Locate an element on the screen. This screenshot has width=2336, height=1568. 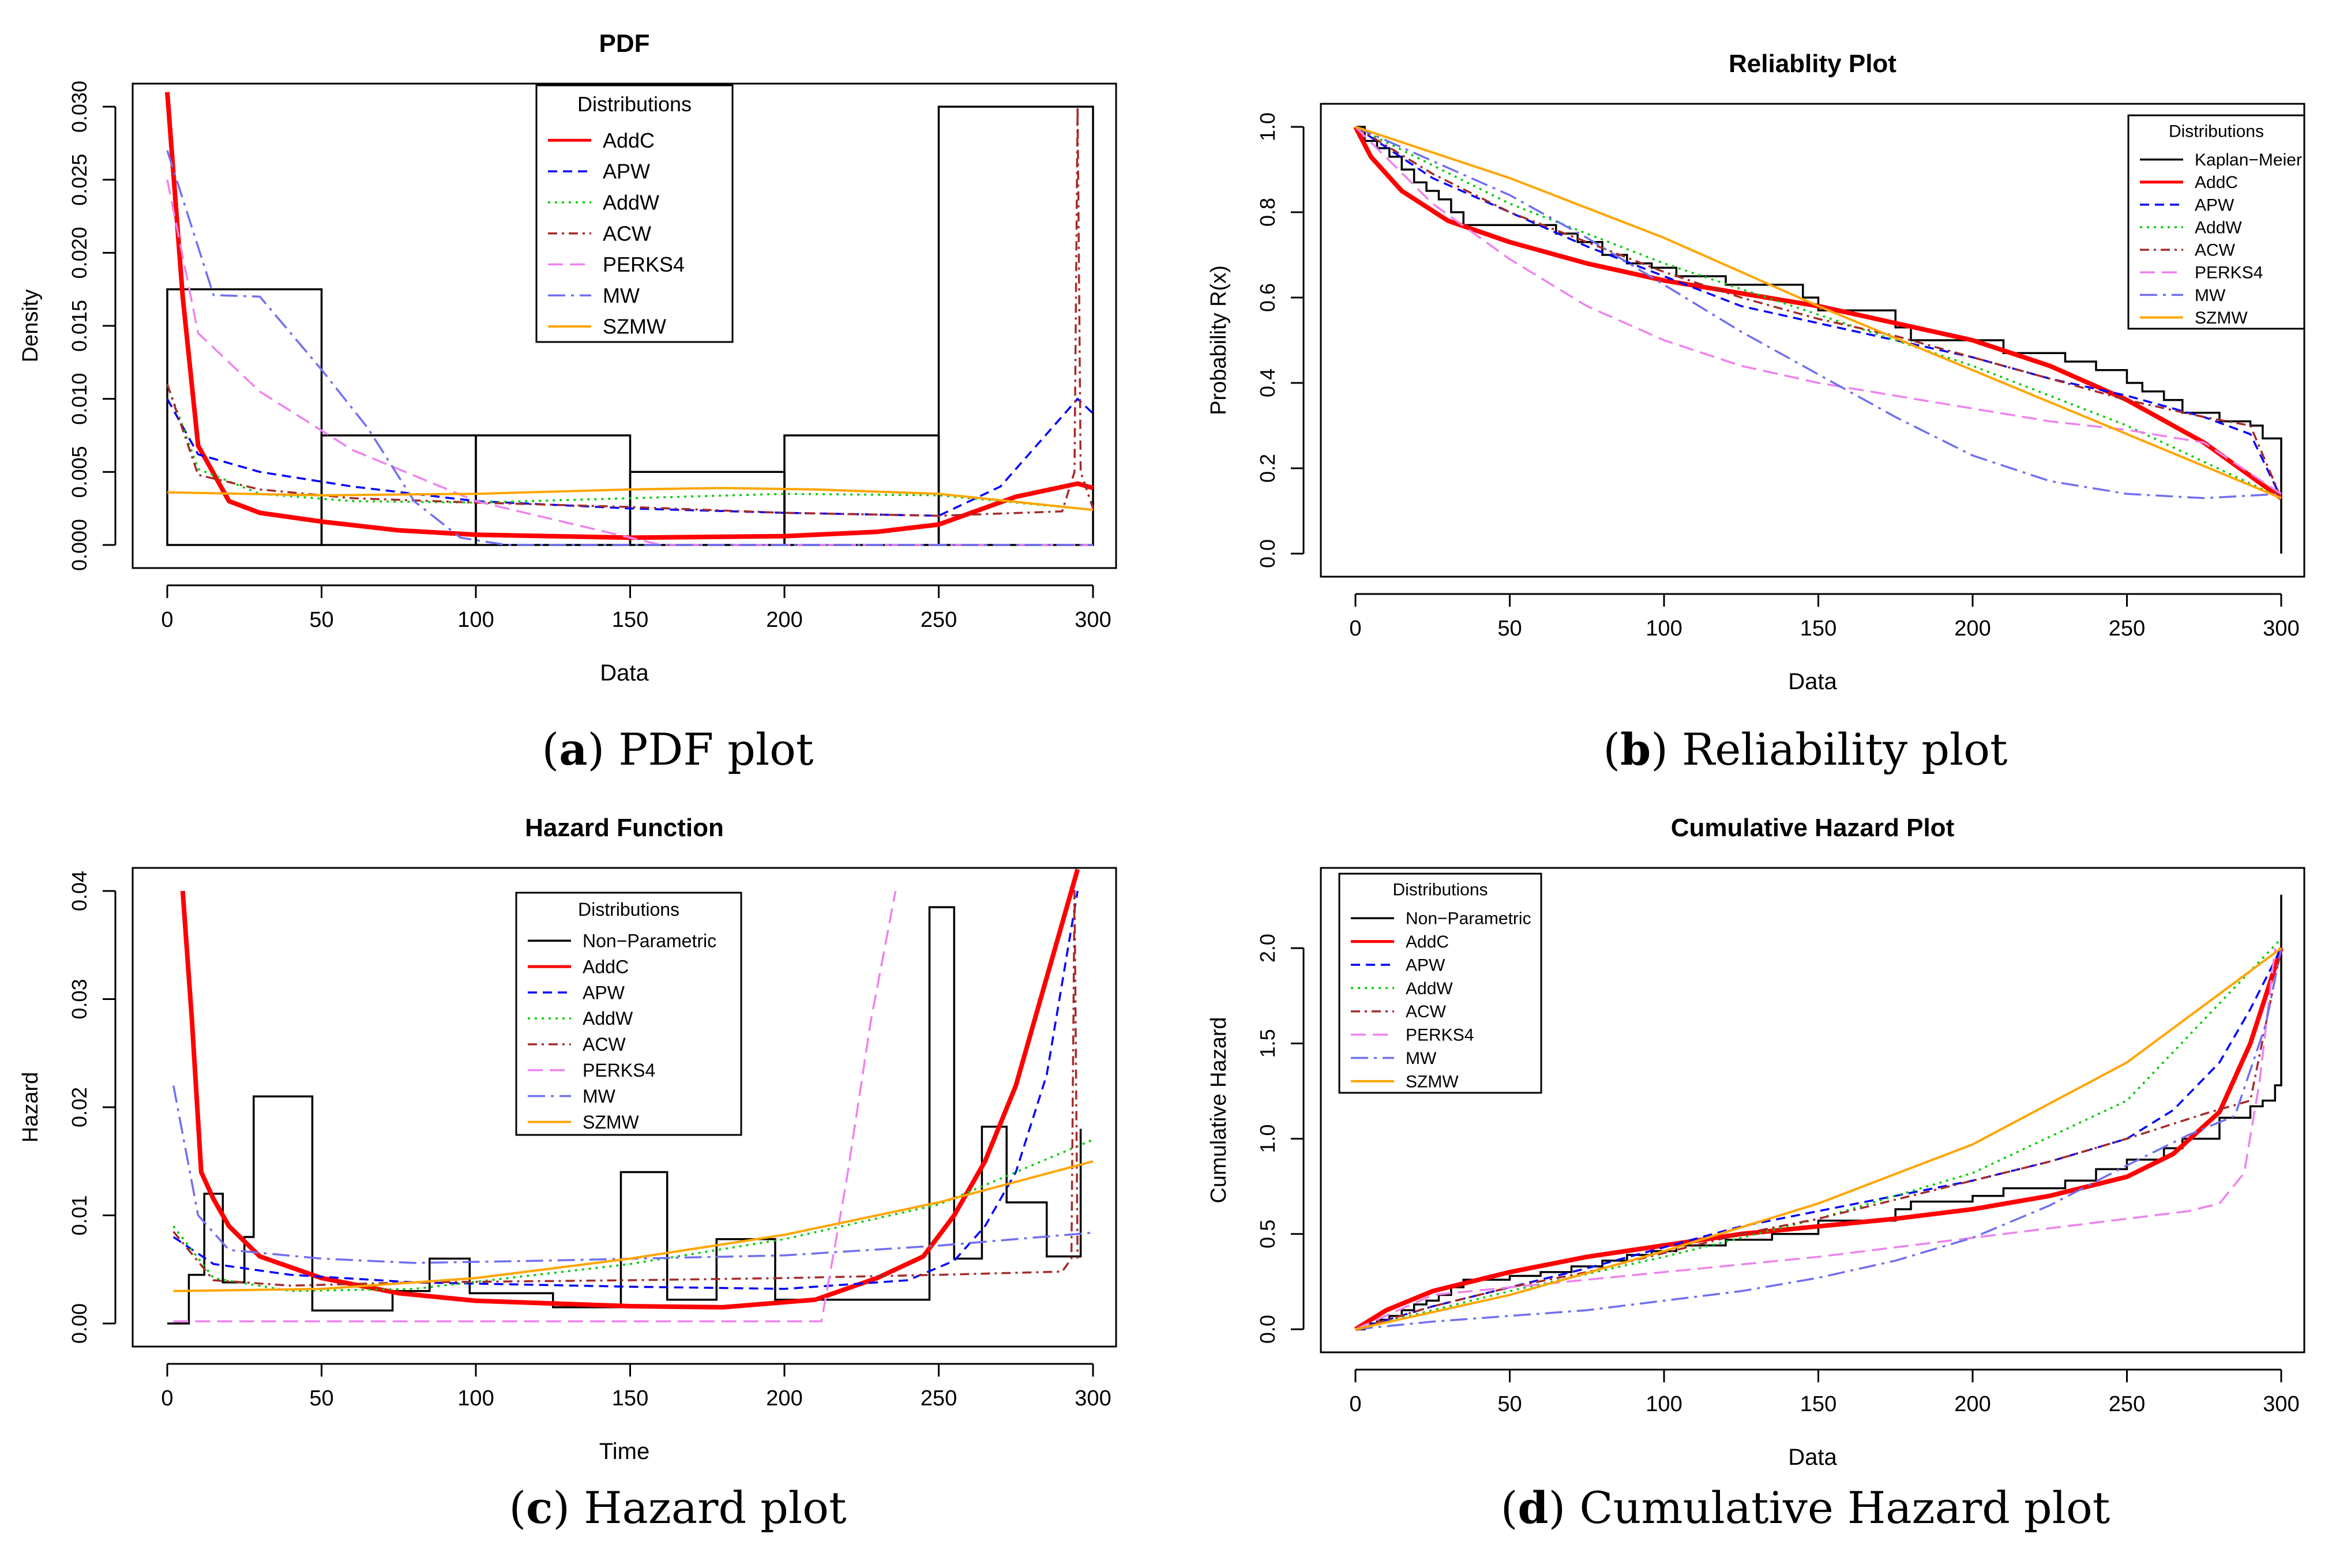
y-tick-label: 0.01 is located at coordinates (79, 1215).